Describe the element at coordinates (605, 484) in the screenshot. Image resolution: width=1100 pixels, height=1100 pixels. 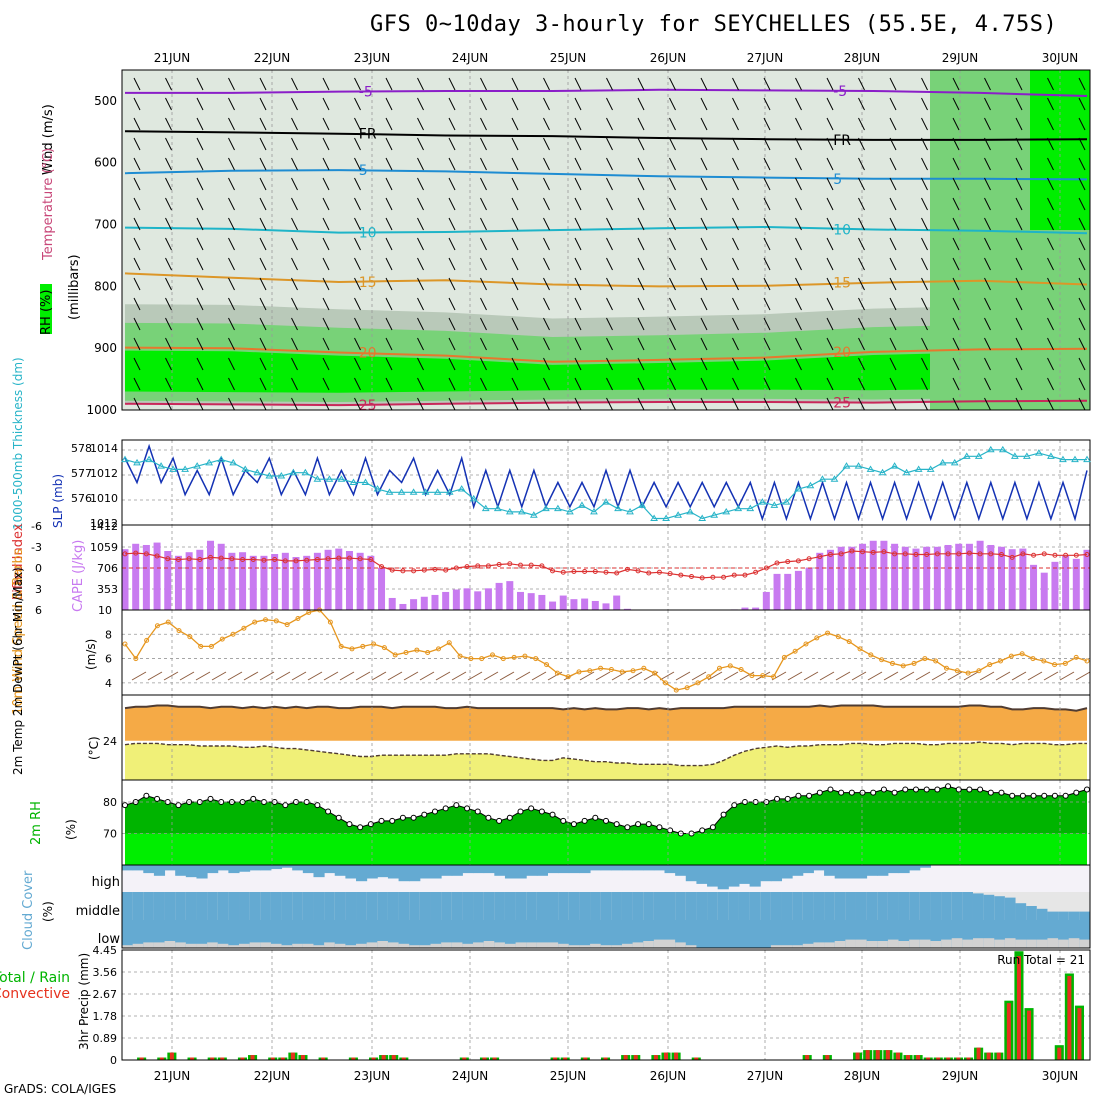
I see `thickness-line` at that location.